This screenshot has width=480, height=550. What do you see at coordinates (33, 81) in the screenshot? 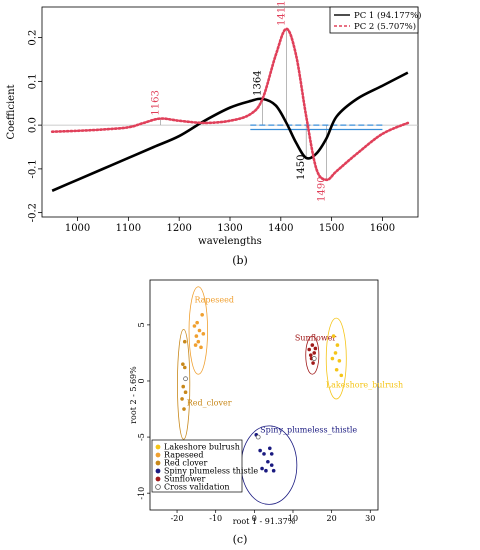
I see `y-tick-label-b: 0.1` at bounding box center [33, 81].